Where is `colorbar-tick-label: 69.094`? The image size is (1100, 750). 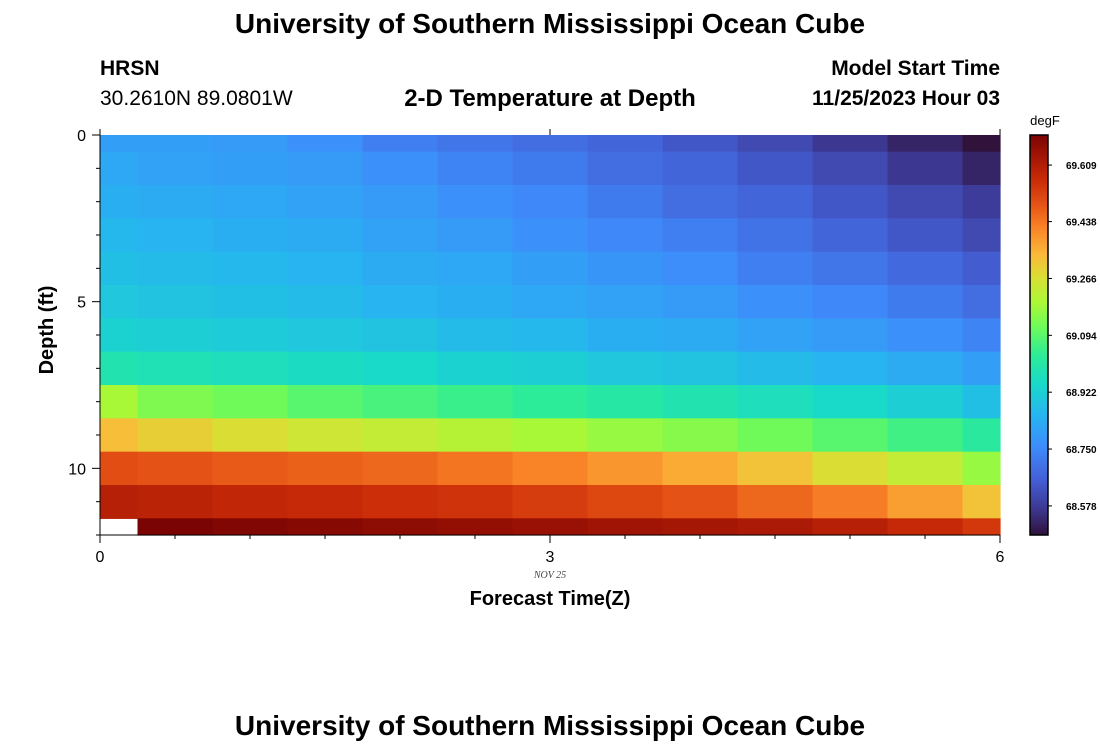 colorbar-tick-label: 69.094 is located at coordinates (1081, 336).